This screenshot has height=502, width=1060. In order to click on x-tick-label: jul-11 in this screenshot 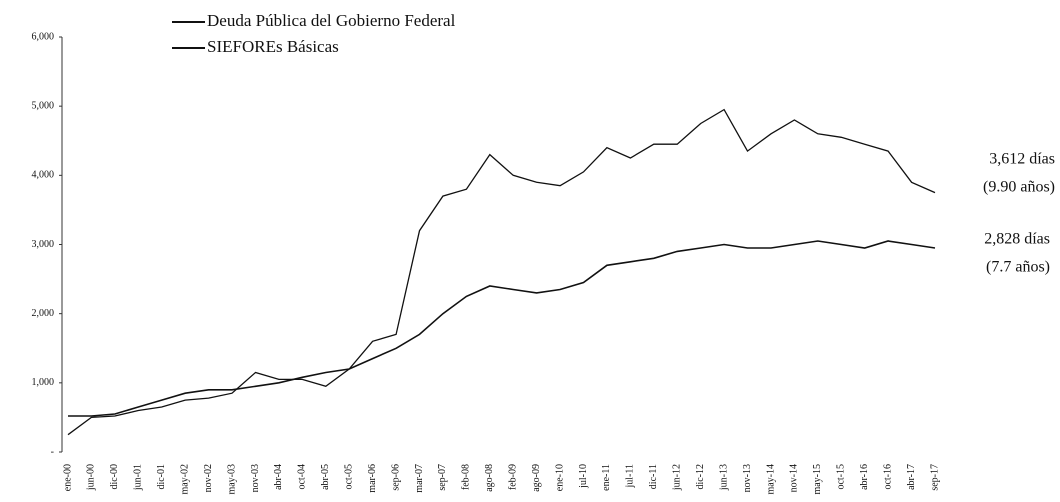, I will do `click(630, 476)`.